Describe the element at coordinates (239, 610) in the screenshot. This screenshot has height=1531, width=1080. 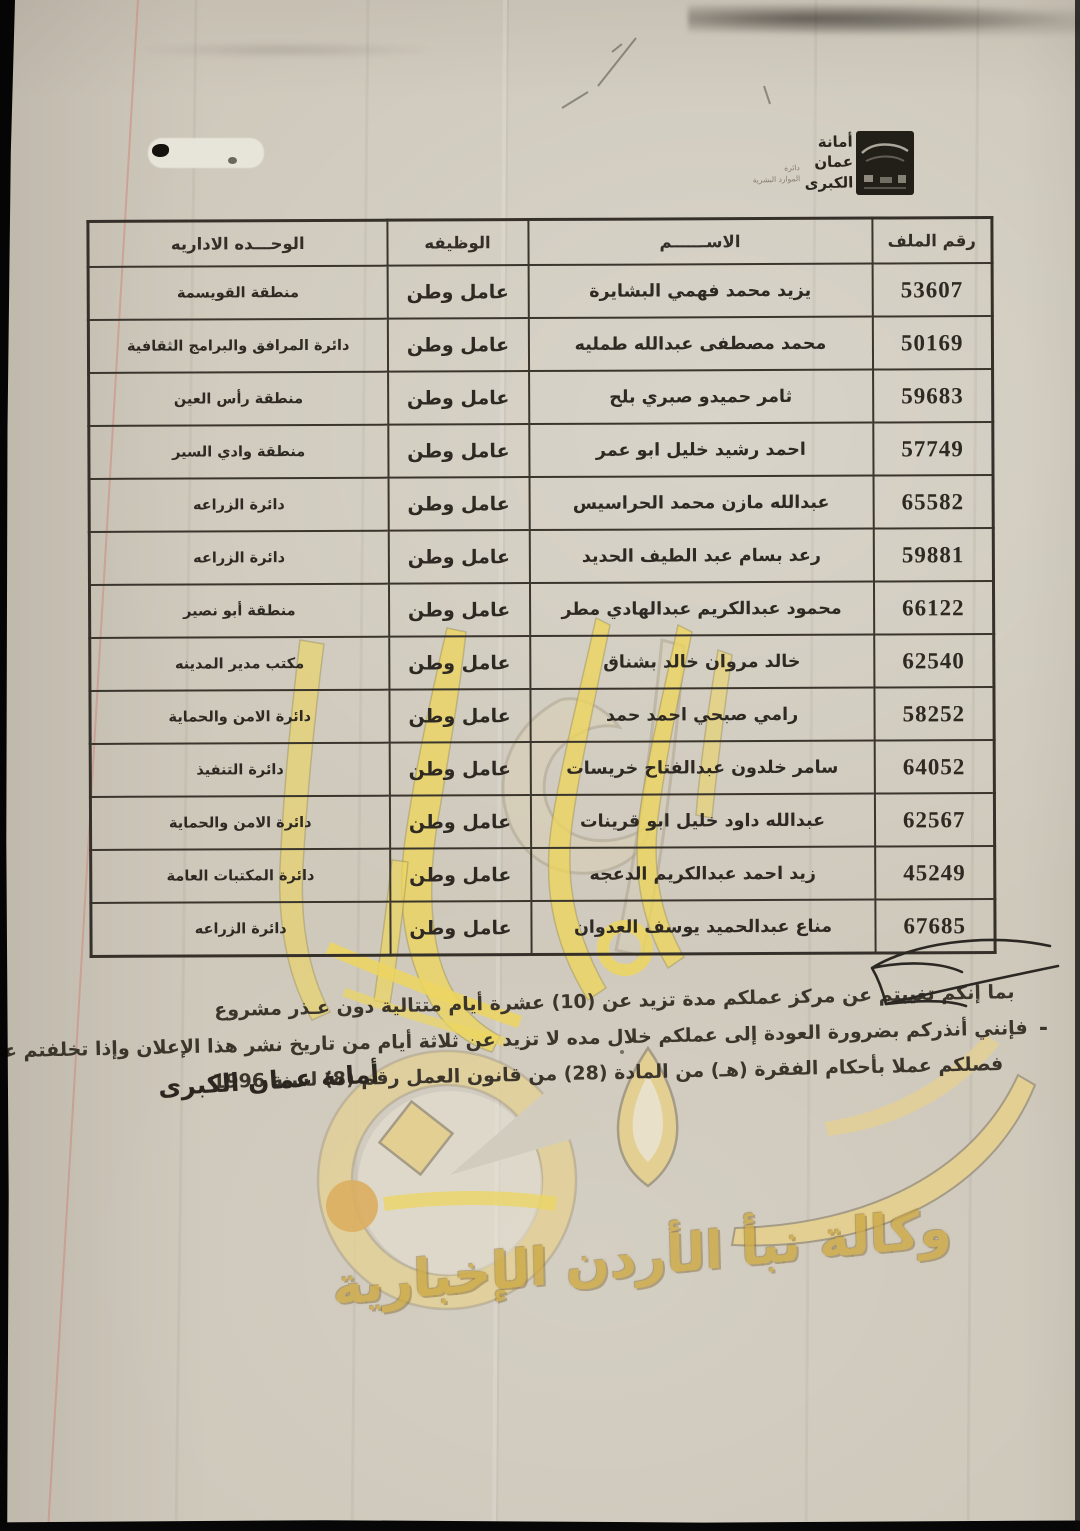
I see `unit-cell: منطقة أبو نصير` at that location.